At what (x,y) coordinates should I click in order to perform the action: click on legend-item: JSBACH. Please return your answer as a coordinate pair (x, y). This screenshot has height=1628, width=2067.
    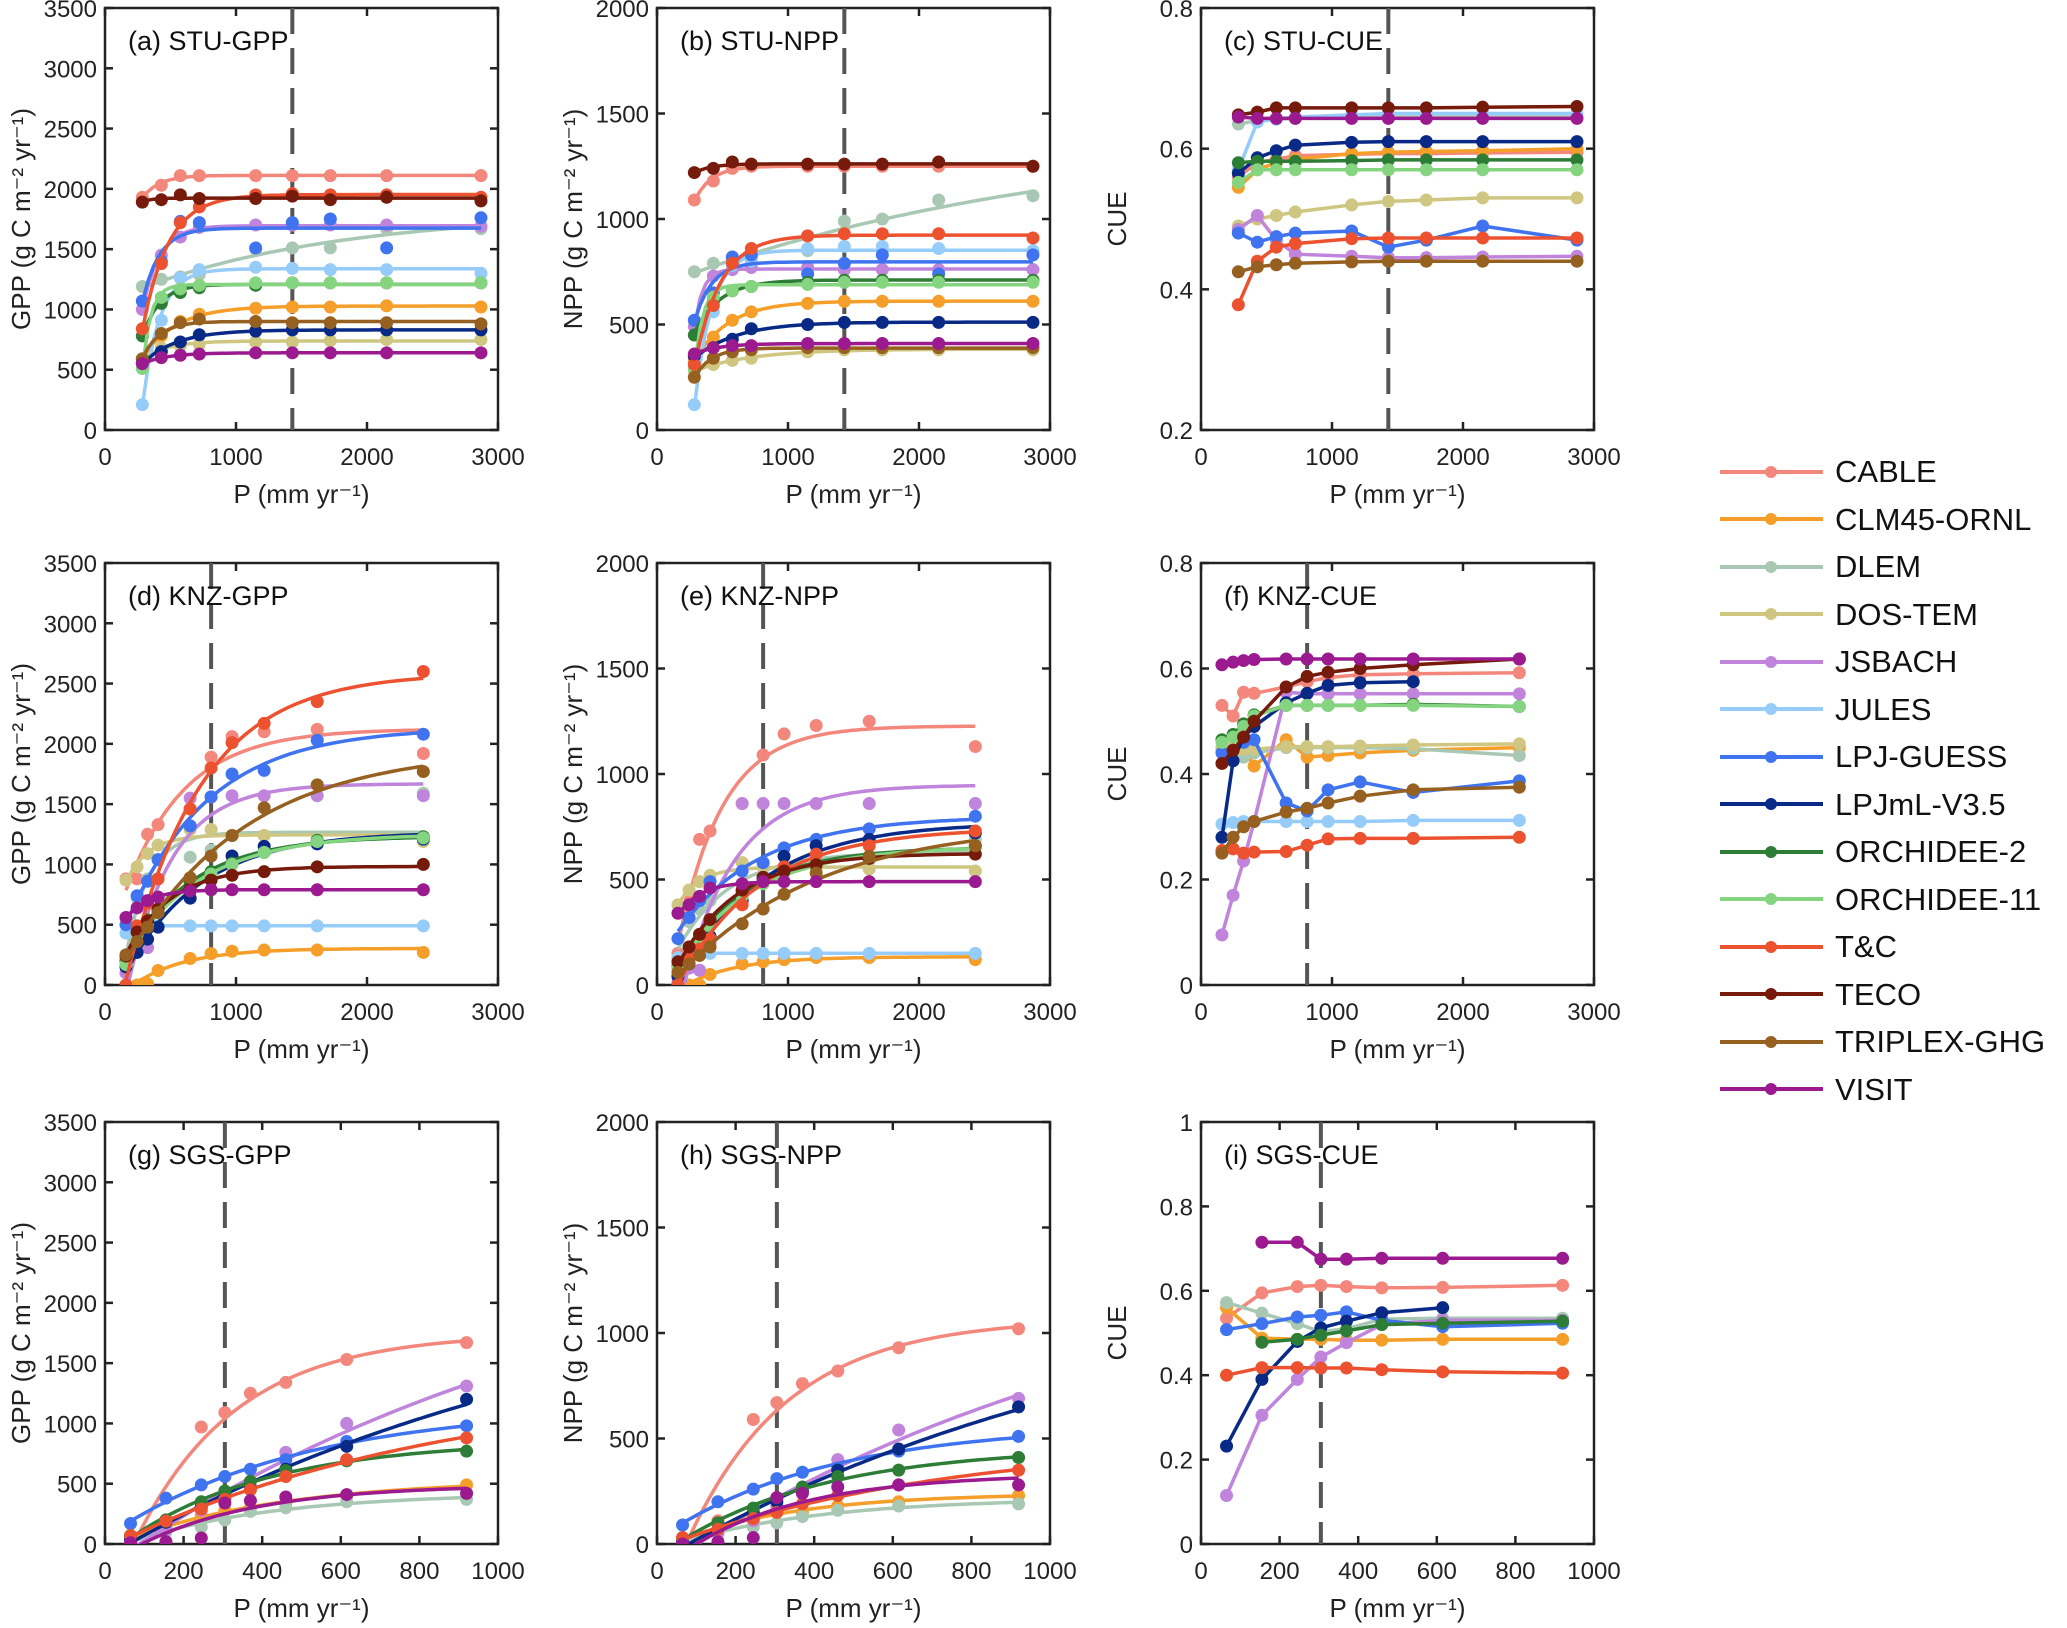
    Looking at the image, I should click on (1882, 662).